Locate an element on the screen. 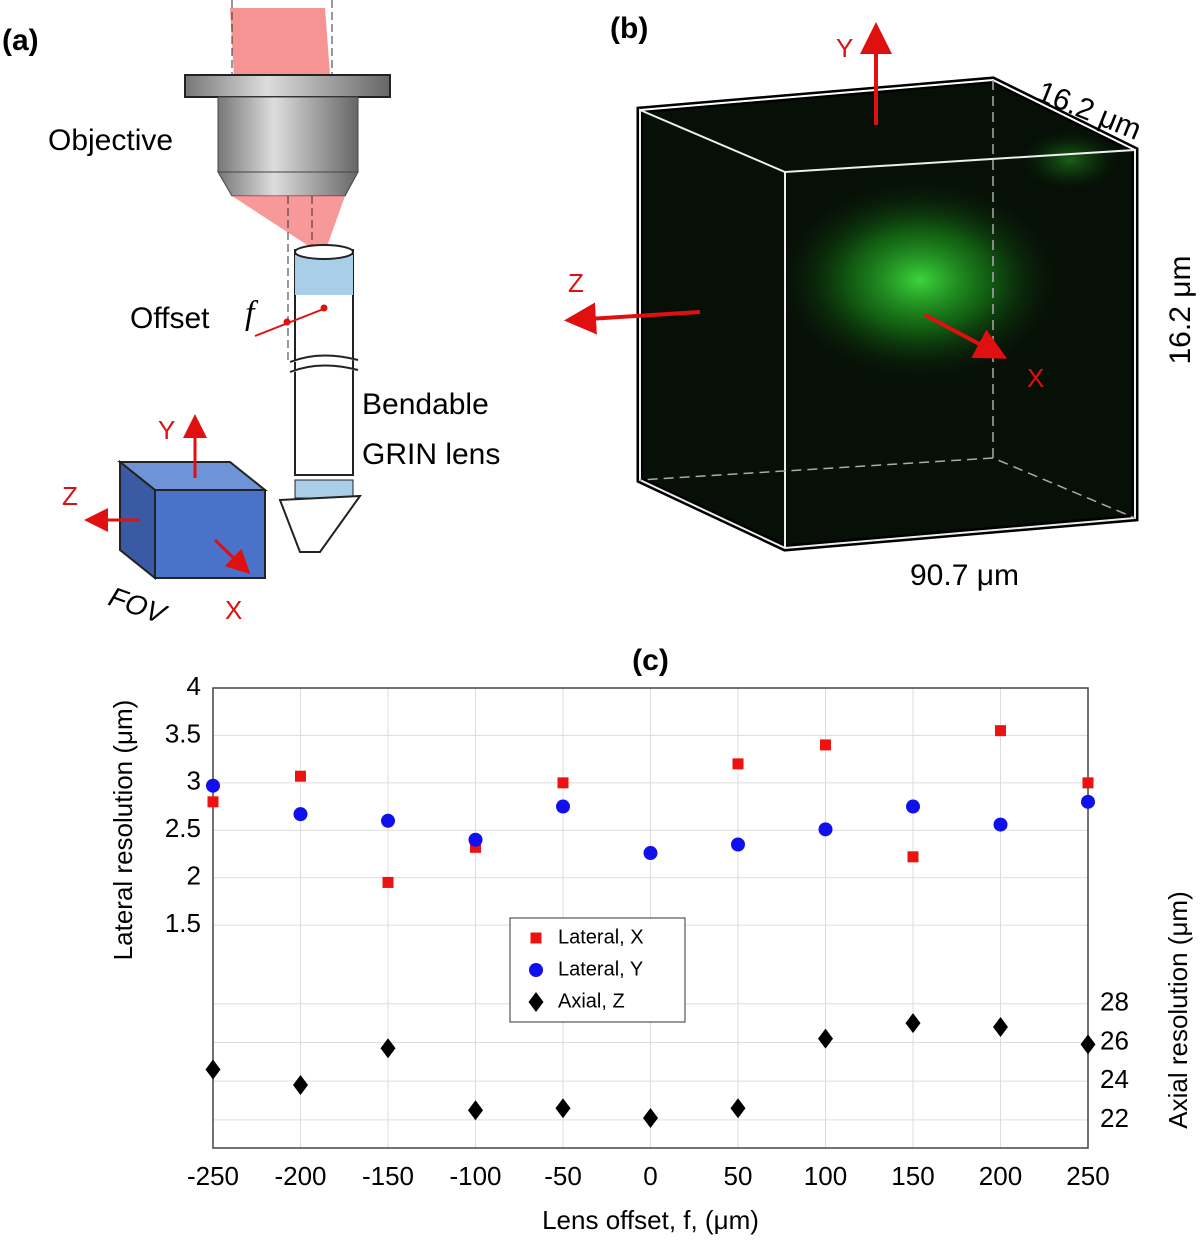 The height and width of the screenshot is (1247, 1200). y-axis-label: Lateral resolution (μm) is located at coordinates (123, 830).